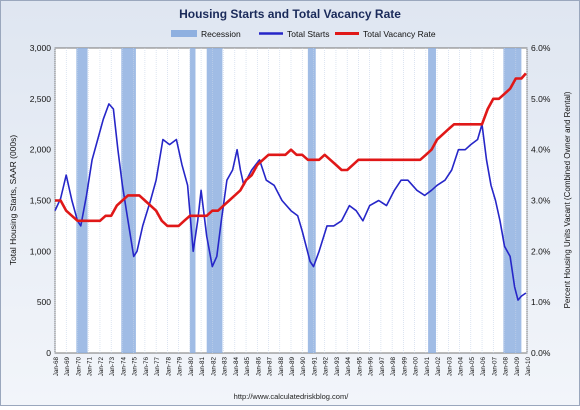  What do you see at coordinates (494, 367) in the screenshot?
I see `x-tick-label-39: Jan-07` at bounding box center [494, 367].